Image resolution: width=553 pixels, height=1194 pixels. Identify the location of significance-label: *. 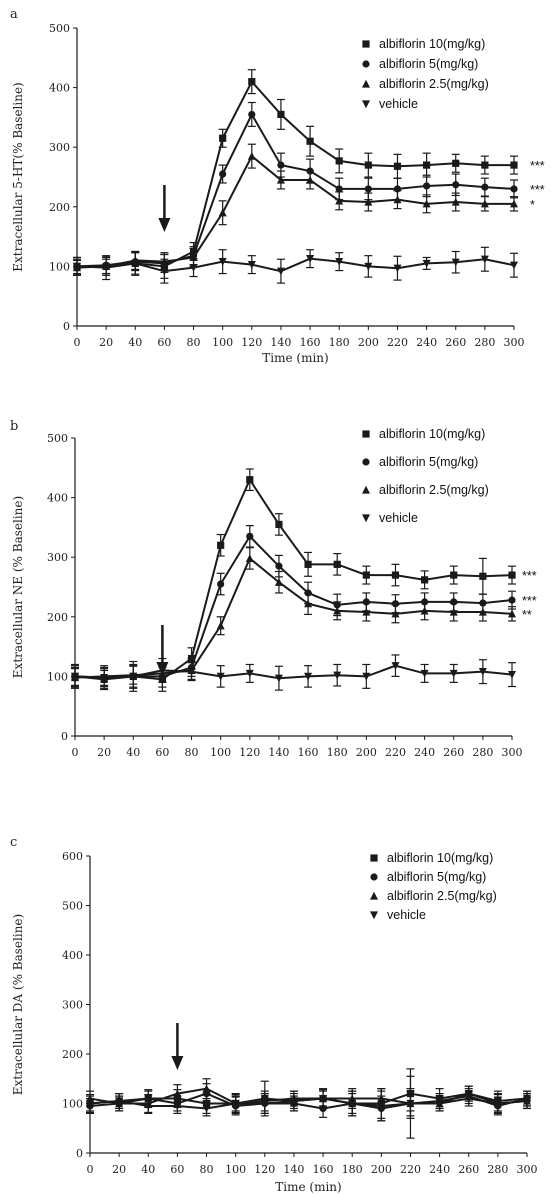
(532, 205).